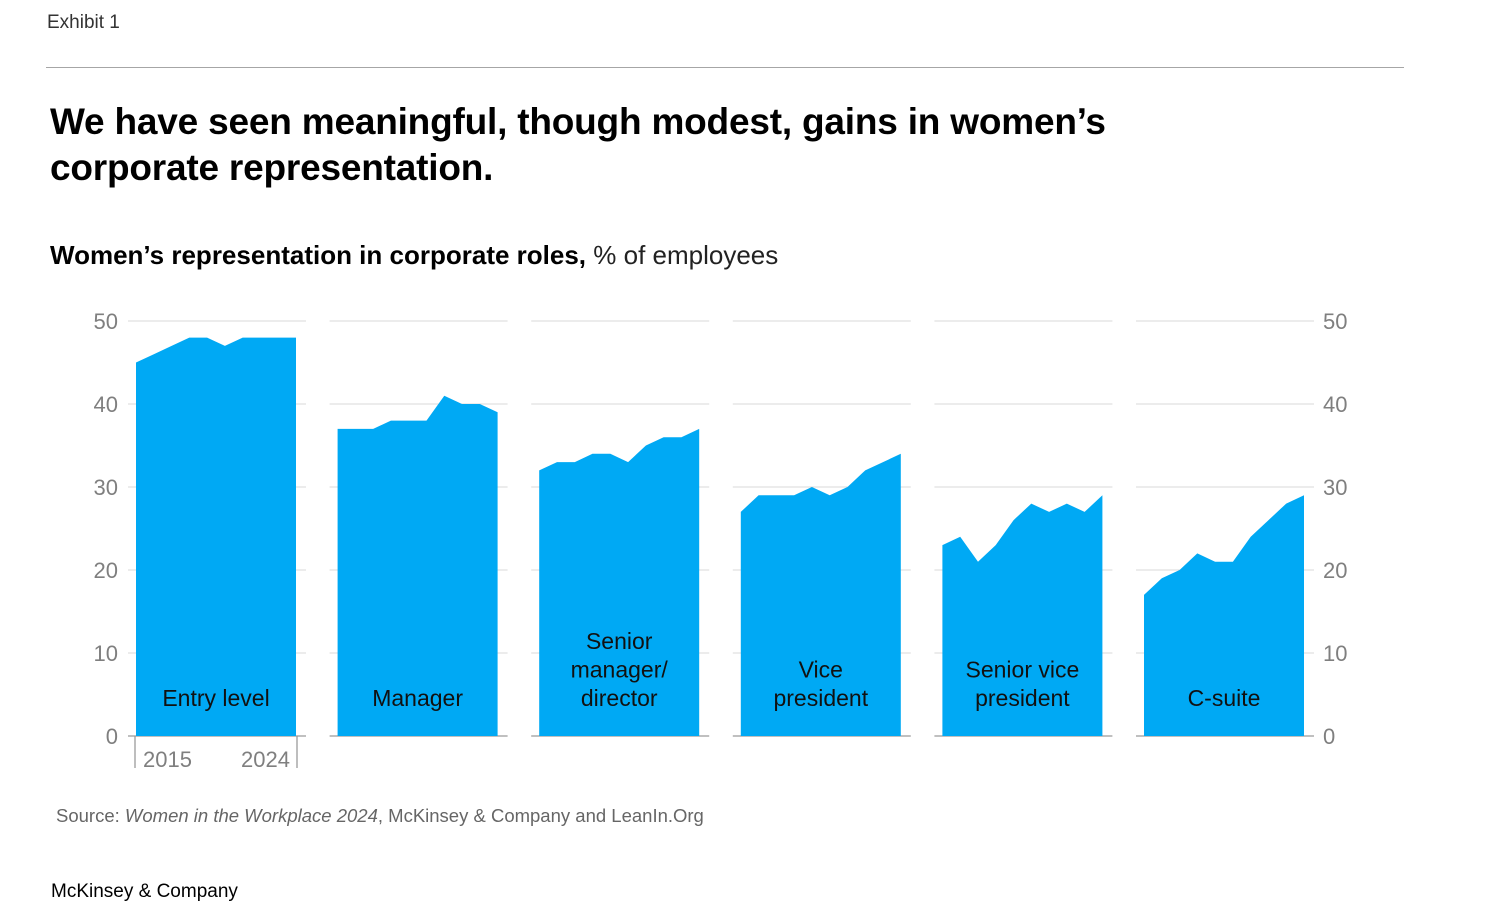 This screenshot has width=1488, height=923. I want to click on category-label-line: C-suite, so click(1224, 698).